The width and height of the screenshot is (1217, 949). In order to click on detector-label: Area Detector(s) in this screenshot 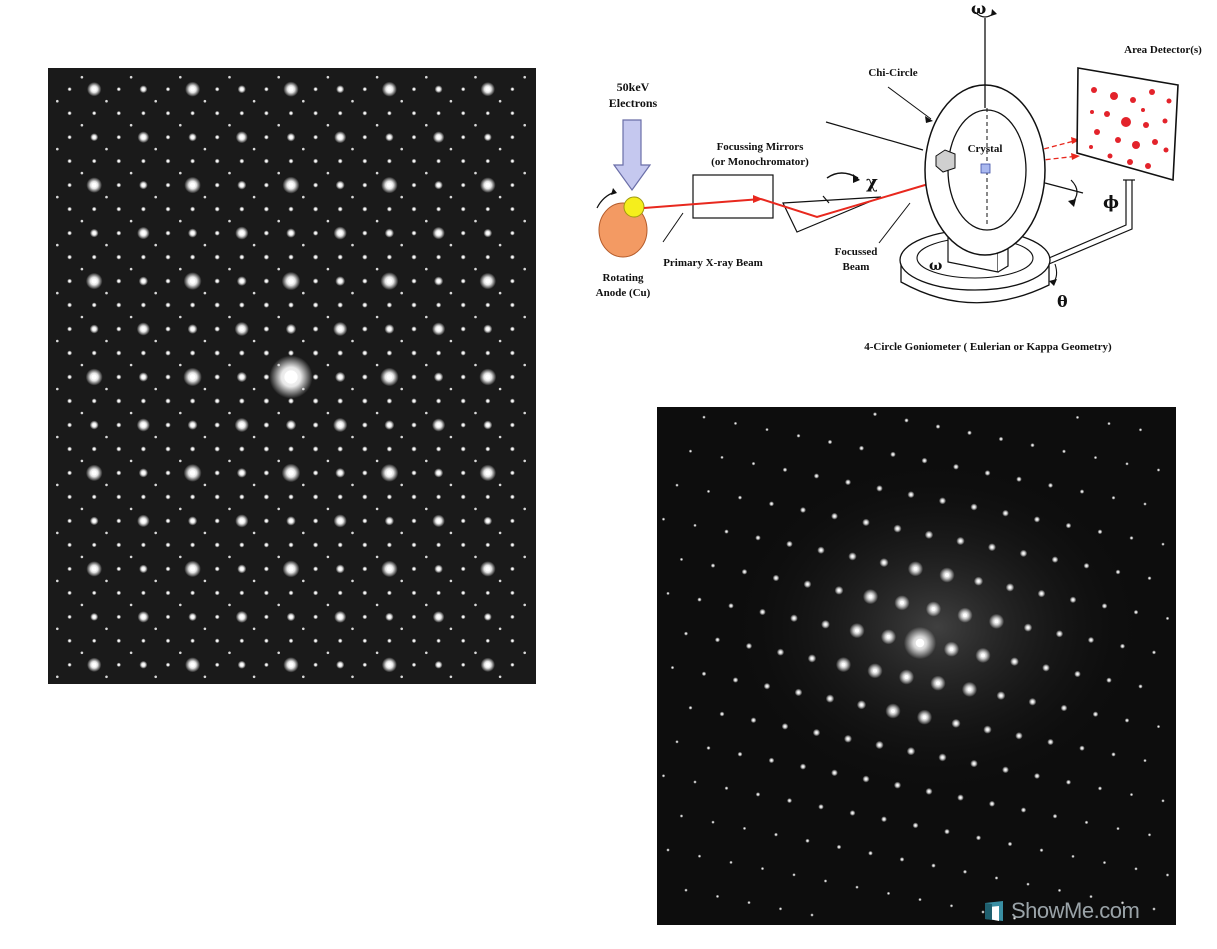, I will do `click(1163, 50)`.